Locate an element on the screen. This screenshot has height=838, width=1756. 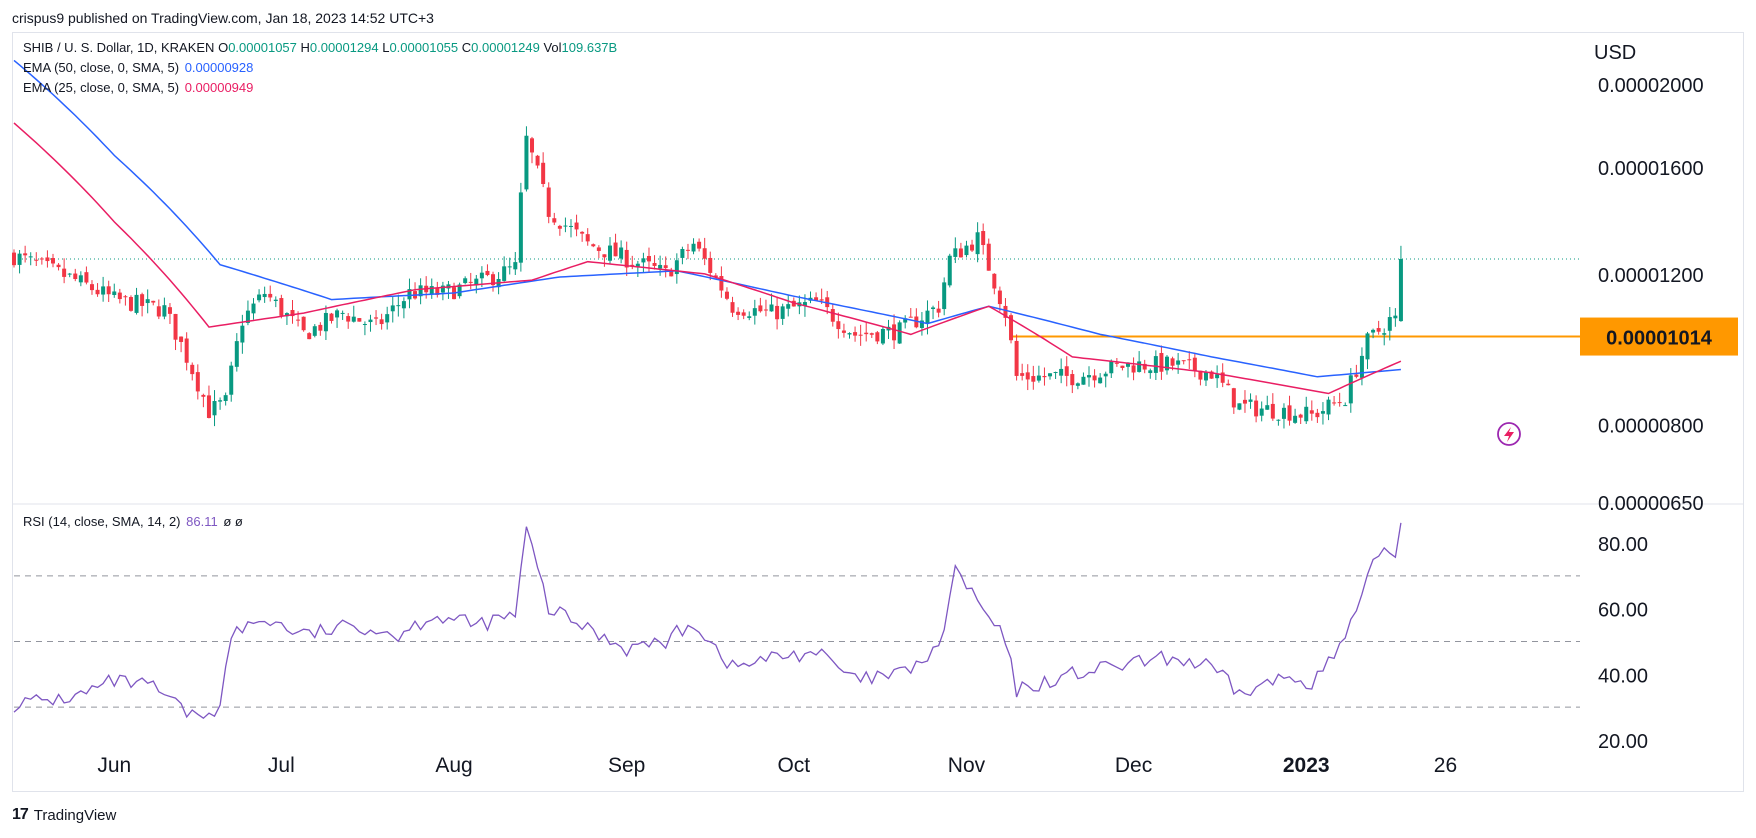
legend-ema50-row: EMA (50, close, 0, SMA, 5) 0.00000928 is located at coordinates (138, 67).